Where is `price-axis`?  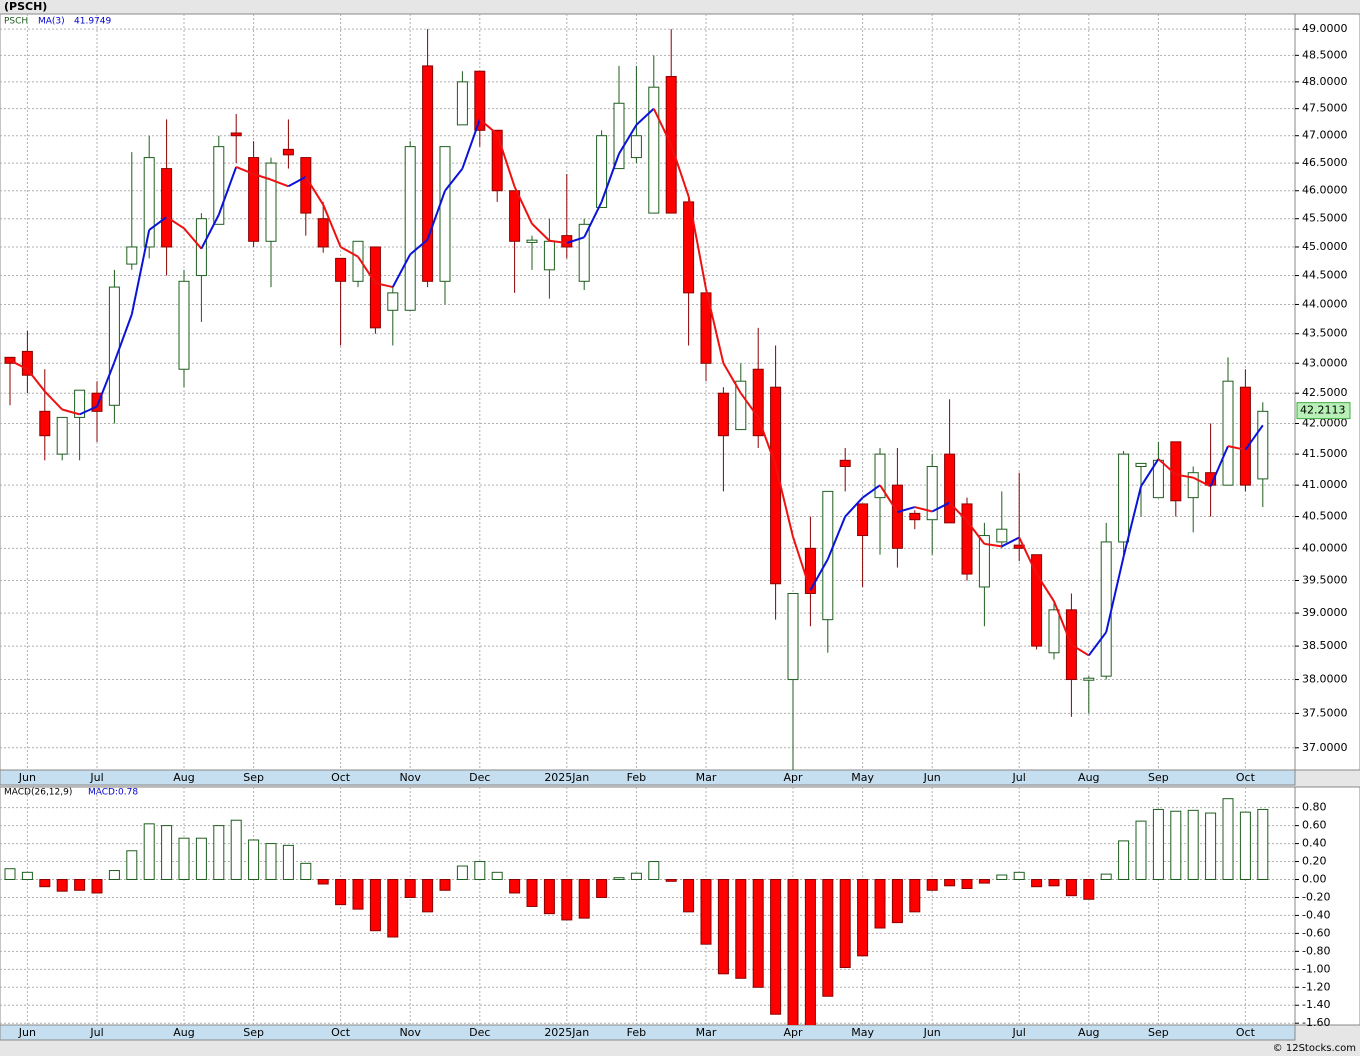 price-axis is located at coordinates (1327, 392).